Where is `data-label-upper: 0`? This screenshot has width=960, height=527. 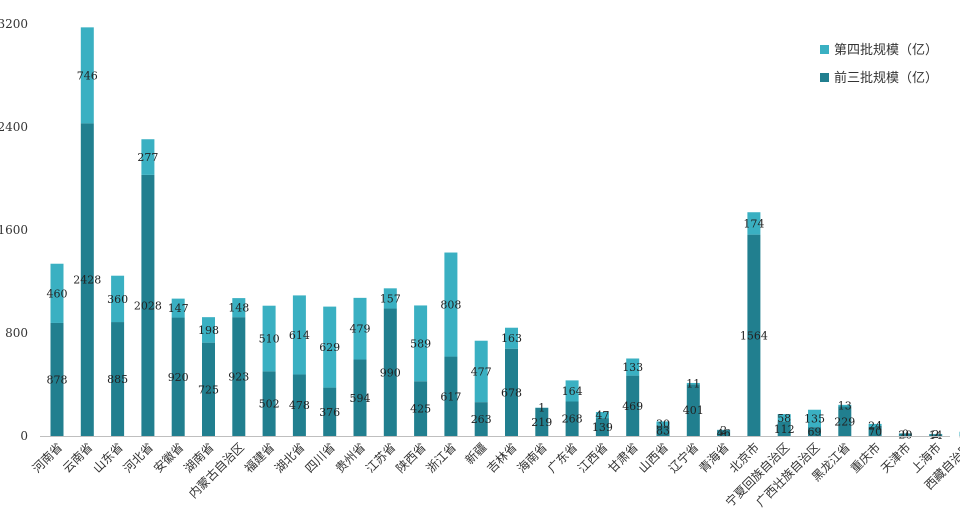 data-label-upper: 0 is located at coordinates (905, 433).